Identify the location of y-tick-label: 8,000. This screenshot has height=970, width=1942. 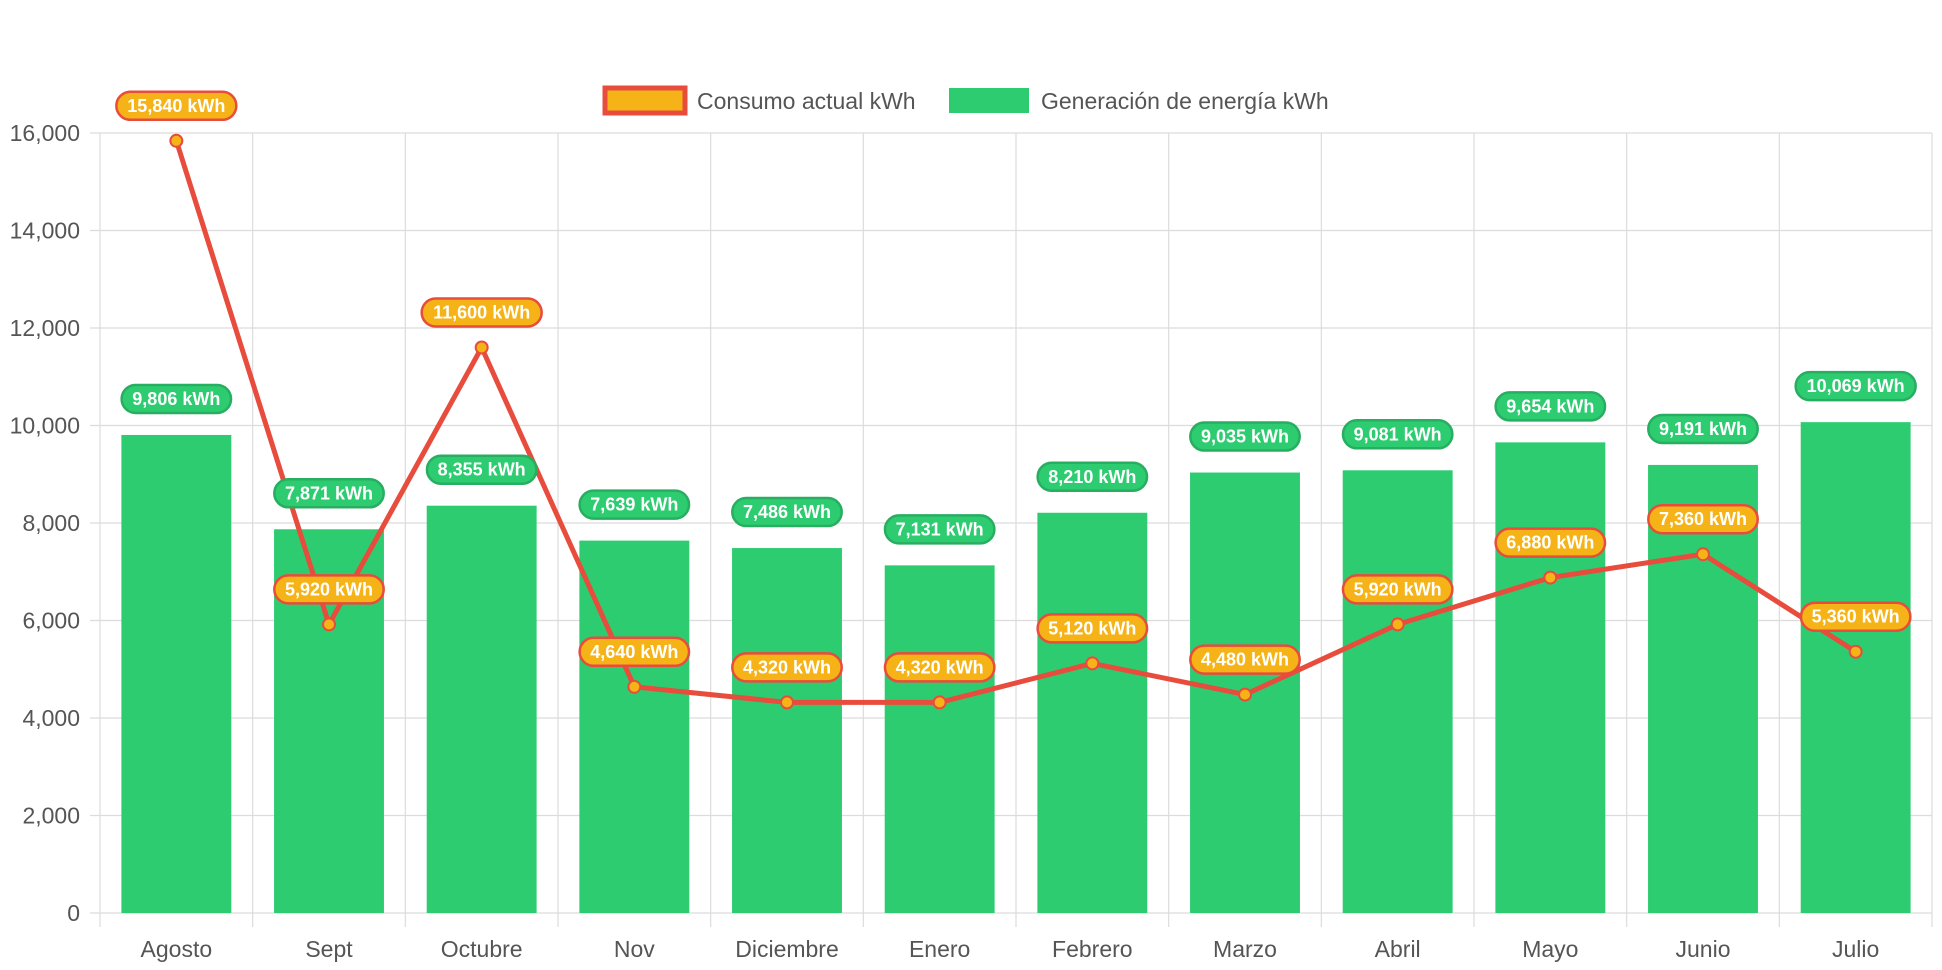
(51, 523).